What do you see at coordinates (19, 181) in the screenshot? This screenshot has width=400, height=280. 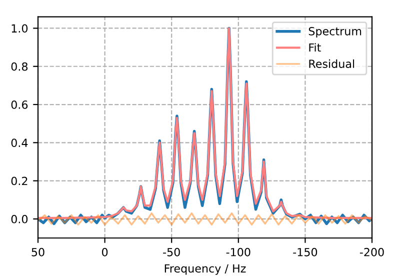 I see `y-tick-label: 0.2` at bounding box center [19, 181].